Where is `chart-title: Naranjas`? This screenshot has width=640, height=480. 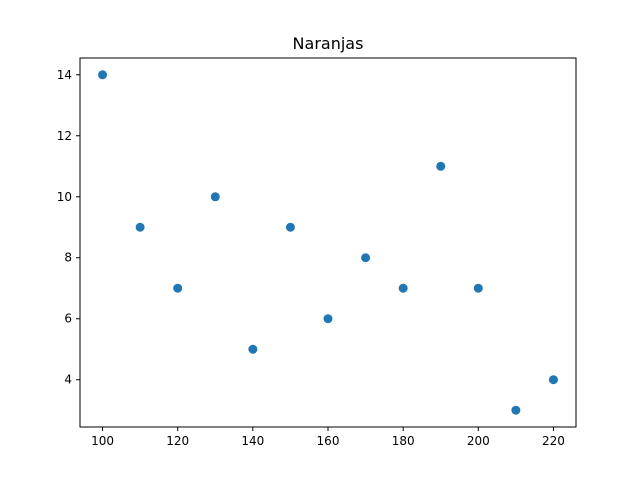
chart-title: Naranjas is located at coordinates (328, 43).